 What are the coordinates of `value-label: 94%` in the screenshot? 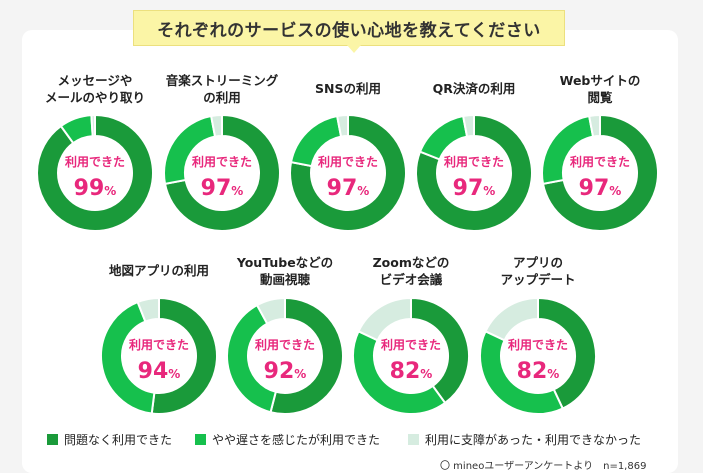 It's located at (159, 371).